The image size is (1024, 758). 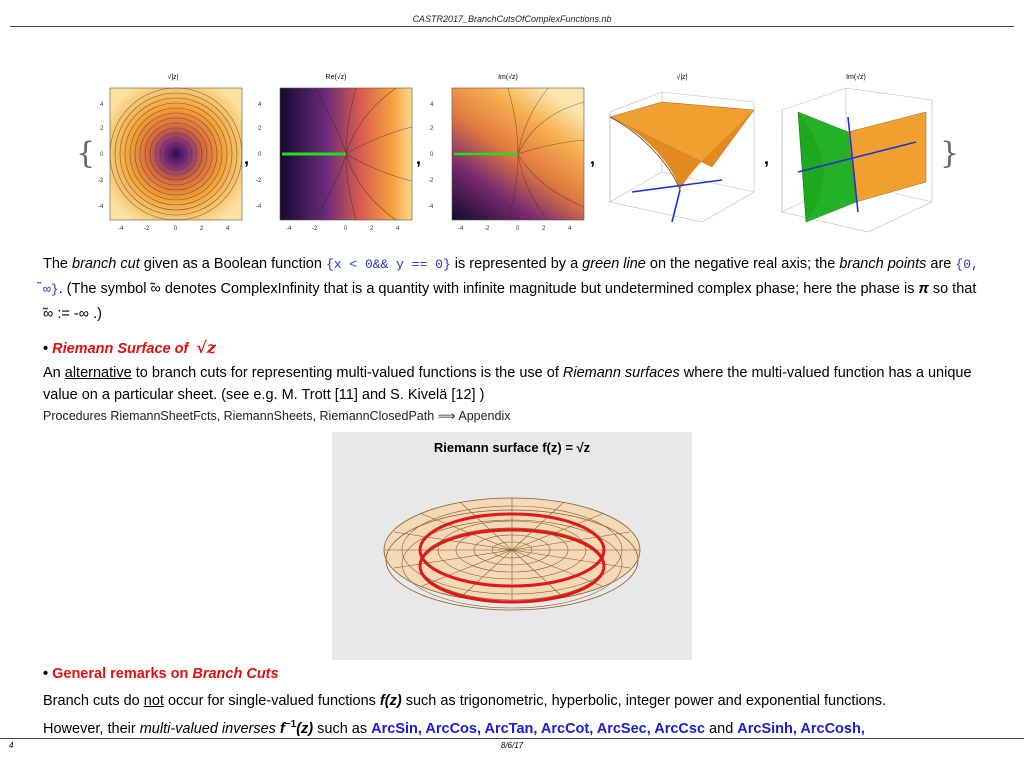 I want to click on plot-abs-sqrt-svg: 4 2 0 -2 -4 -4 -2 0 2 4, so click(x=170, y=159).